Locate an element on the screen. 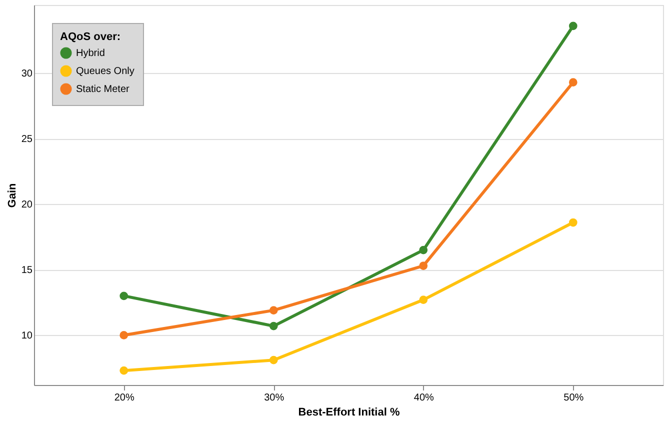  x-tick-label: 20% is located at coordinates (124, 398).